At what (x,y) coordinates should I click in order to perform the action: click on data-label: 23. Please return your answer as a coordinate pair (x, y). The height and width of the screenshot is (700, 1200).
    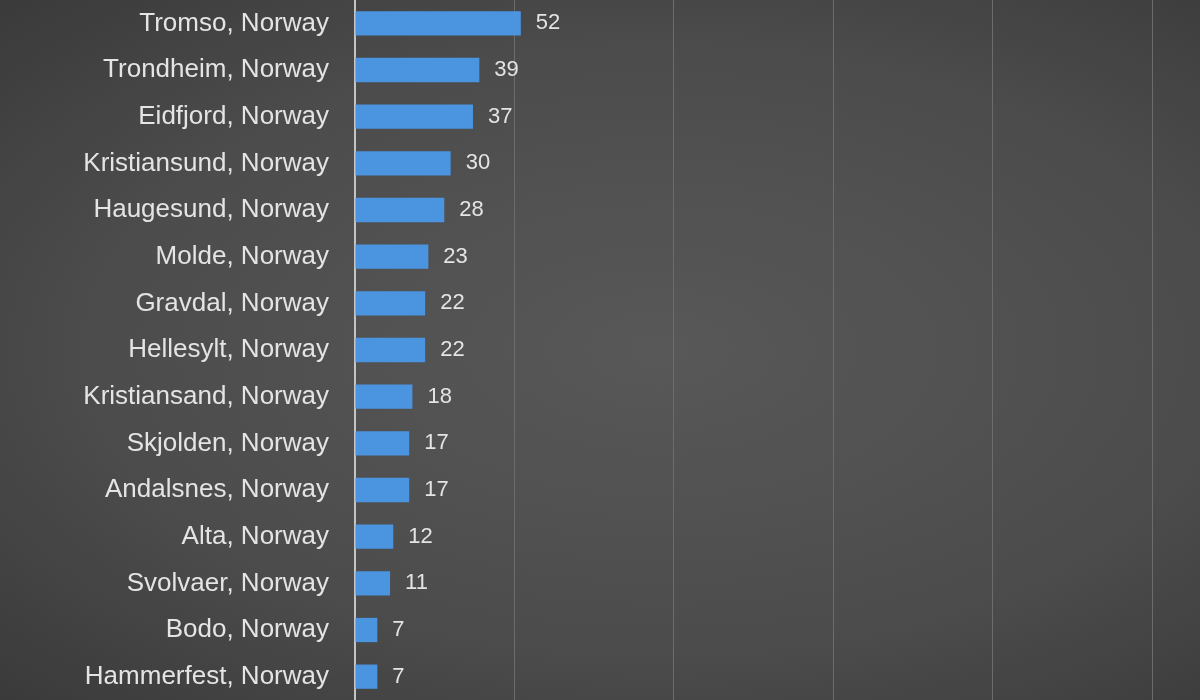
    Looking at the image, I should click on (455, 255).